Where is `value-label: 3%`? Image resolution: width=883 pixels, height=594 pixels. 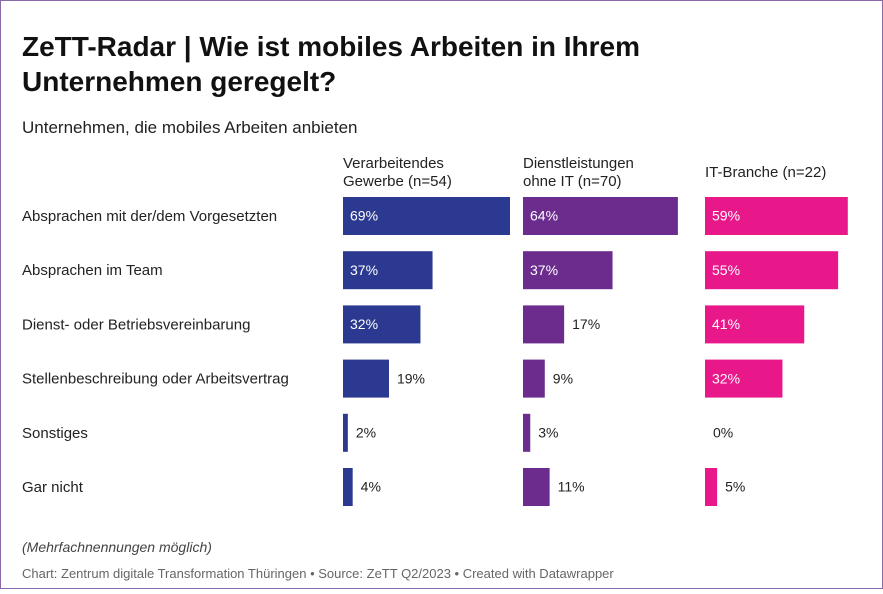 value-label: 3% is located at coordinates (548, 433).